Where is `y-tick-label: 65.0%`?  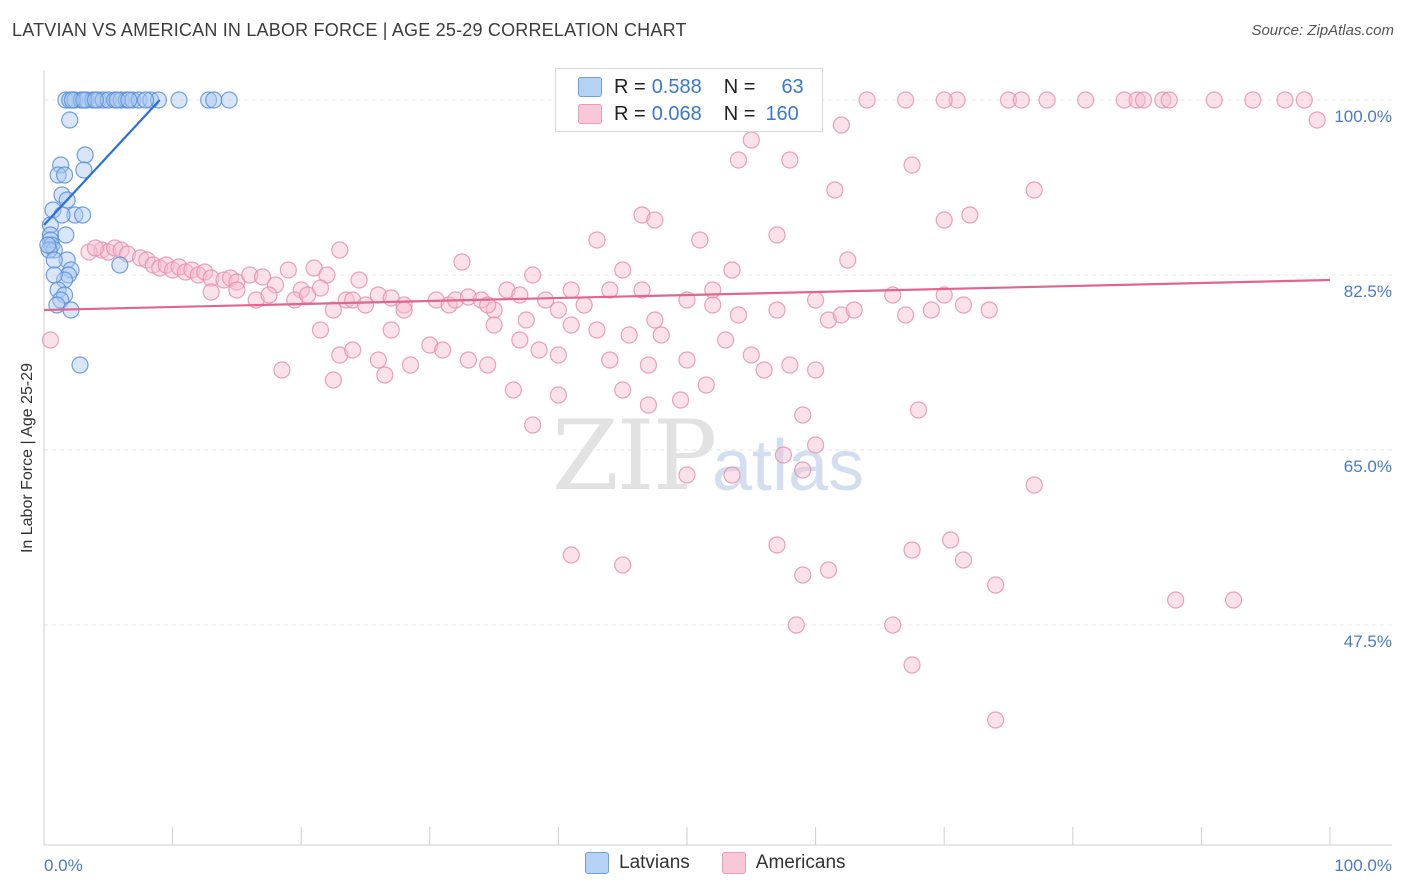
y-tick-label: 65.0% is located at coordinates (1368, 466).